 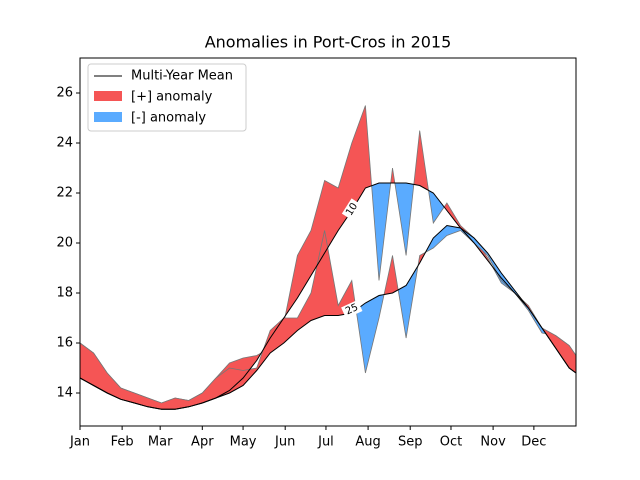 I want to click on legend-label: [+] anomaly, so click(x=172, y=97).